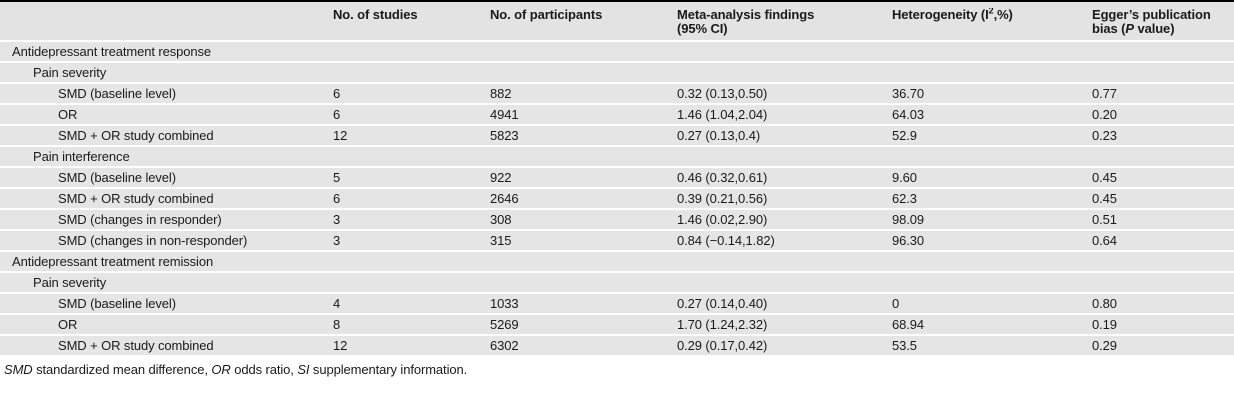 Image resolution: width=1234 pixels, height=406 pixels. I want to click on footnote-abbrev-si: SI, so click(303, 369).